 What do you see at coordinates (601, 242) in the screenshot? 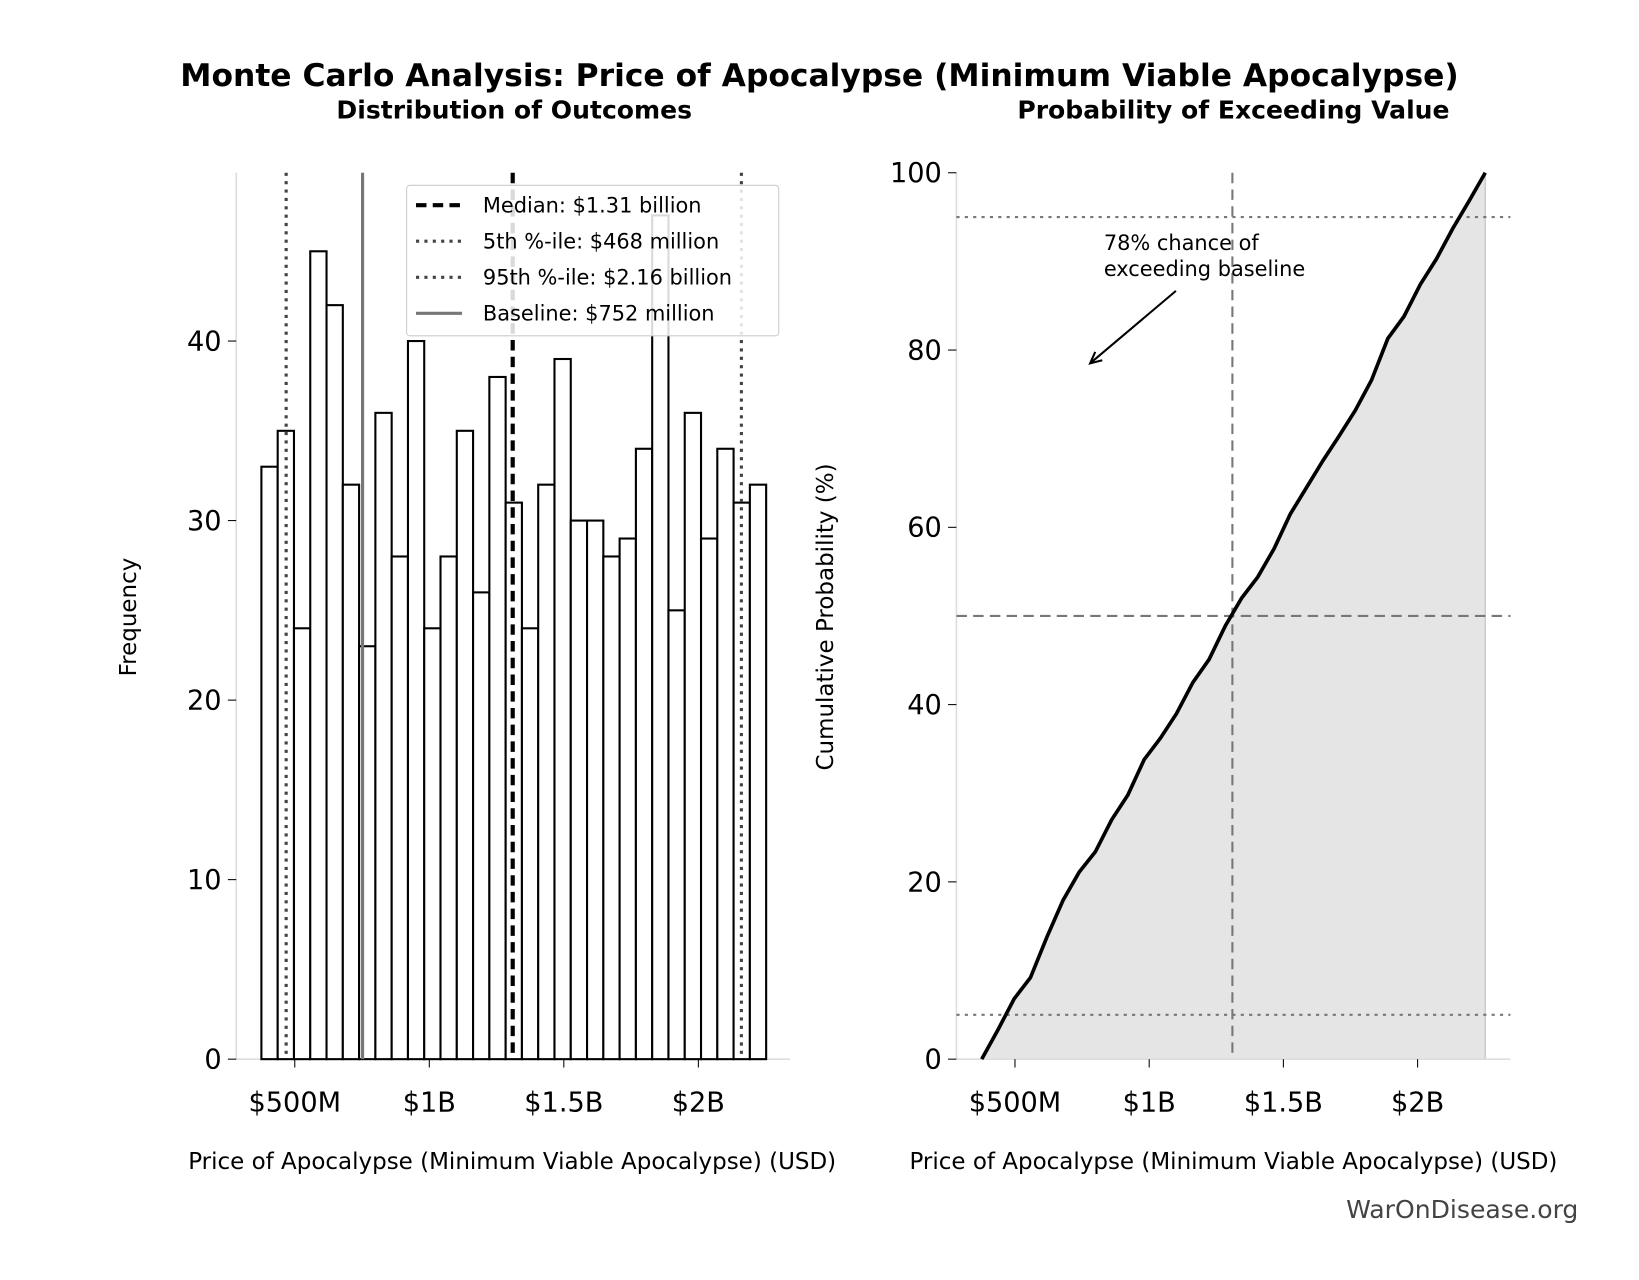
I see `legend-label: 5th %-ile: $468 million` at bounding box center [601, 242].